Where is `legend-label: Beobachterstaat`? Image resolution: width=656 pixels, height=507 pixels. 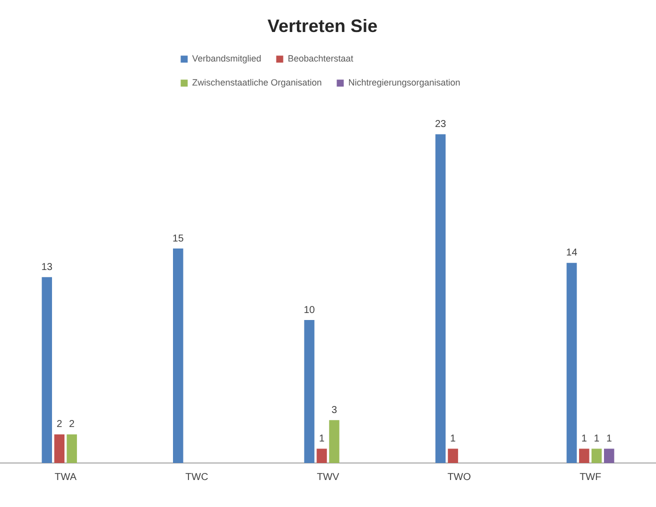 legend-label: Beobachterstaat is located at coordinates (321, 59).